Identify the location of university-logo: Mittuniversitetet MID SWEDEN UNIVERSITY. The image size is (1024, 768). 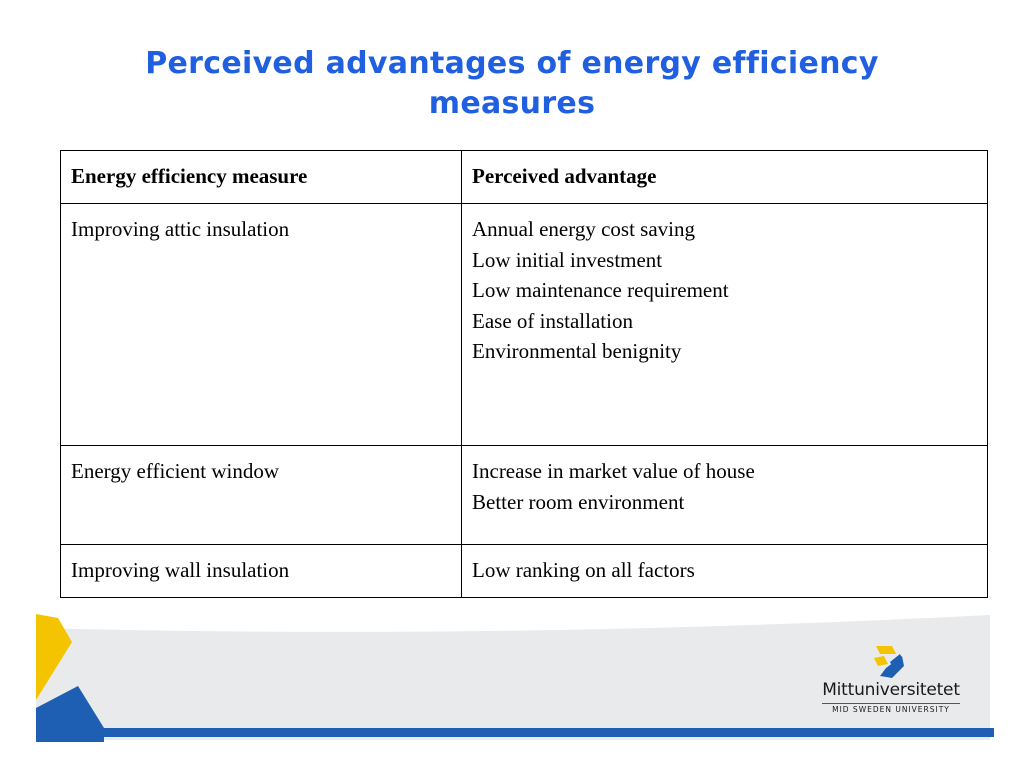
(891, 680).